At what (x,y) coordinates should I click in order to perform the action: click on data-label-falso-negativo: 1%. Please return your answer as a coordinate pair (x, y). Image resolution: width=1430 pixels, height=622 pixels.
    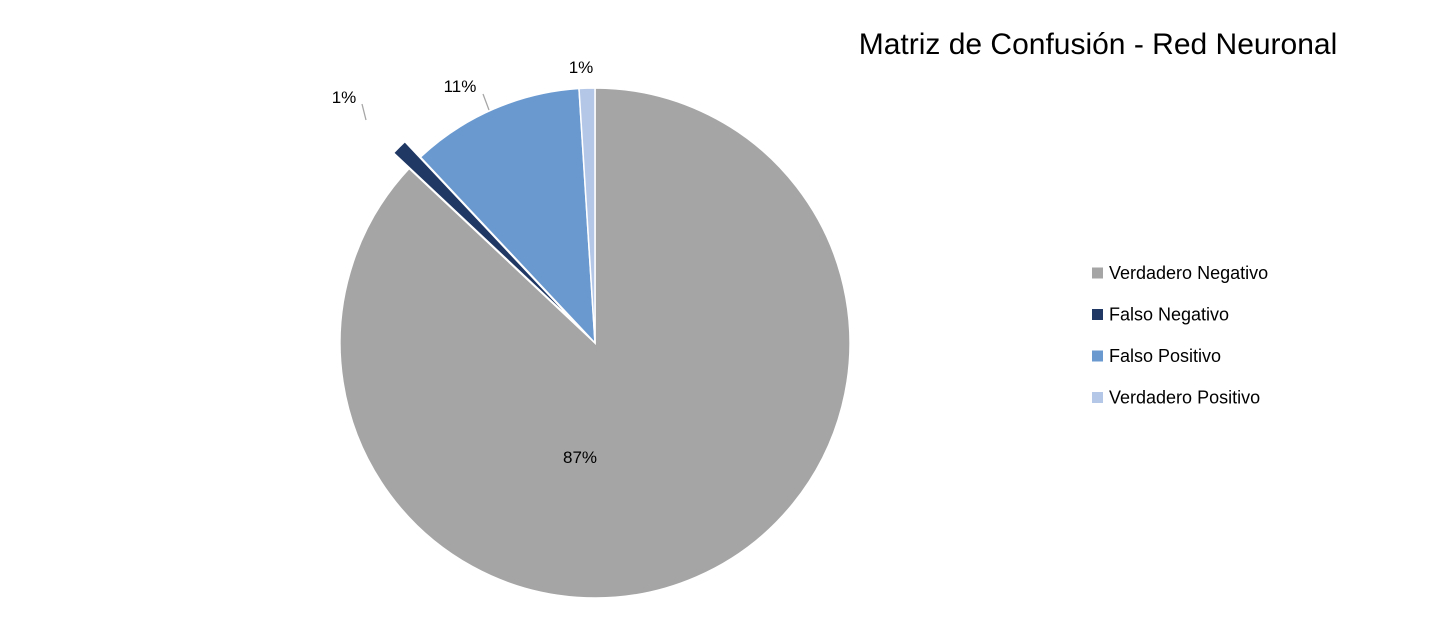
    Looking at the image, I should click on (344, 97).